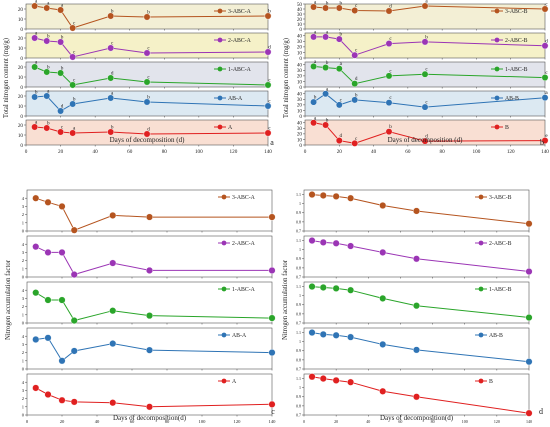 The image size is (550, 427). Describe the element at coordinates (414, 398) in the screenshot. I see `subplot-B: 0.7 0.8 0.9 1 1.1 B 0 20 40 60 80 100 120 140` at that location.